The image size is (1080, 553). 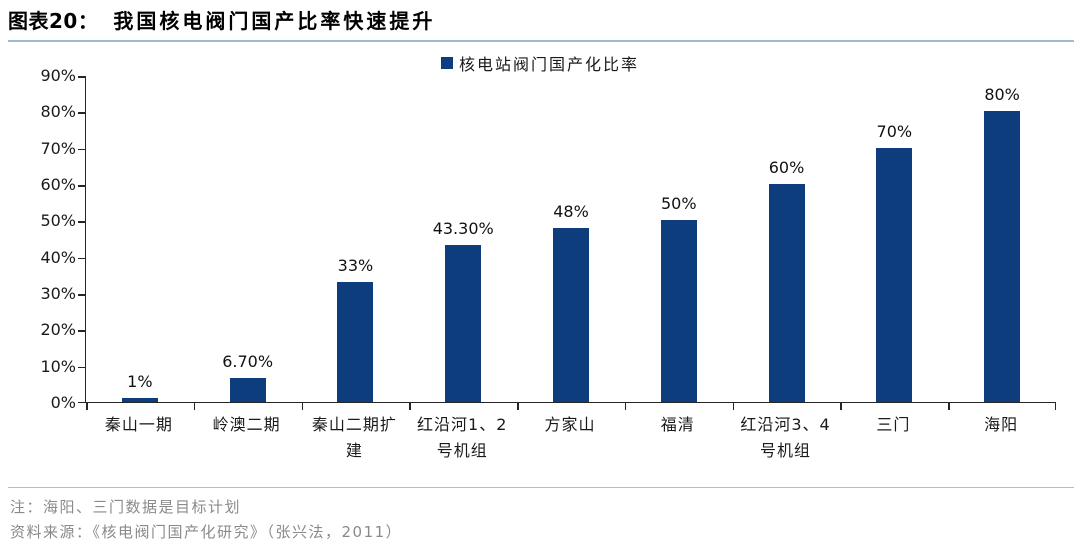 I want to click on footer-divider, so click(x=541, y=487).